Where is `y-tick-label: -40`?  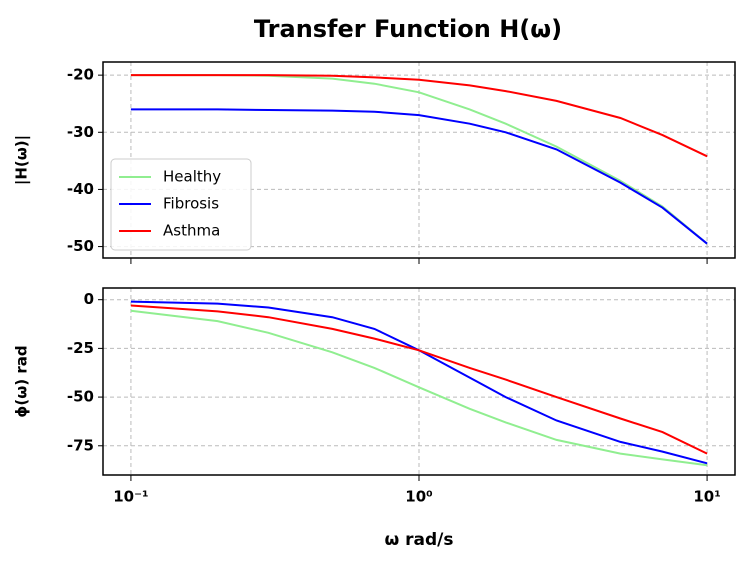 y-tick-label: -40 is located at coordinates (80, 189).